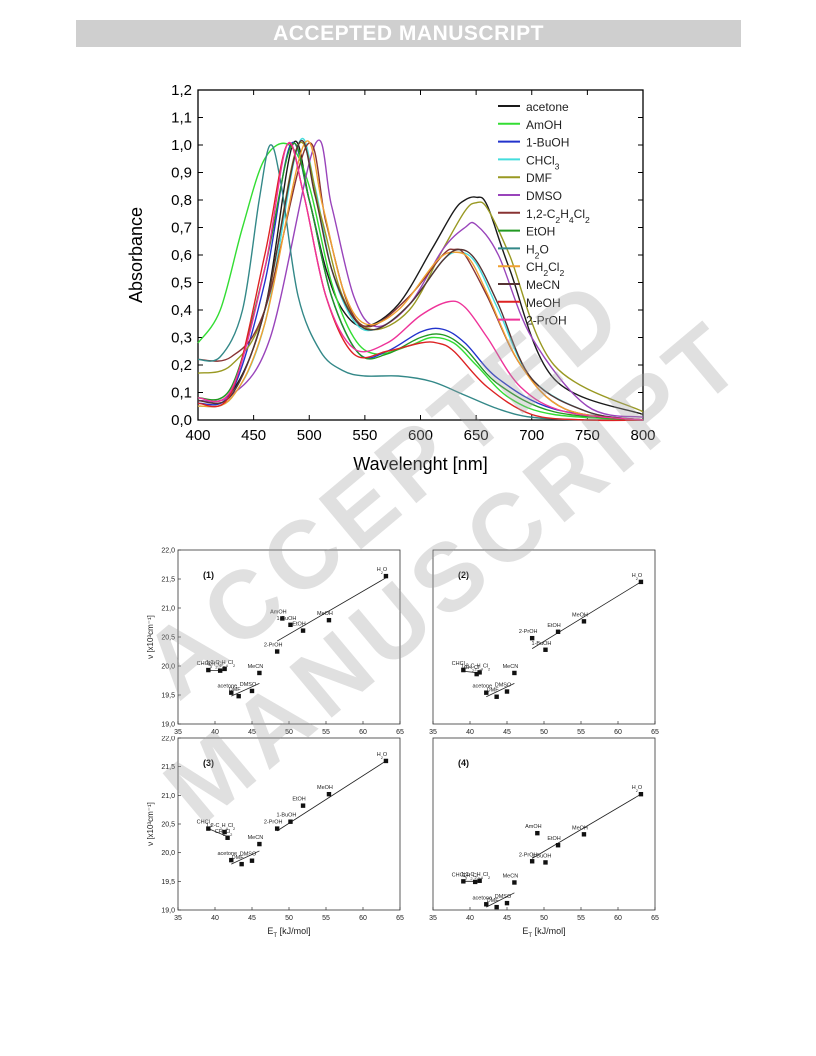 The height and width of the screenshot is (1056, 816). I want to click on series-line-MeOH, so click(420, 282).